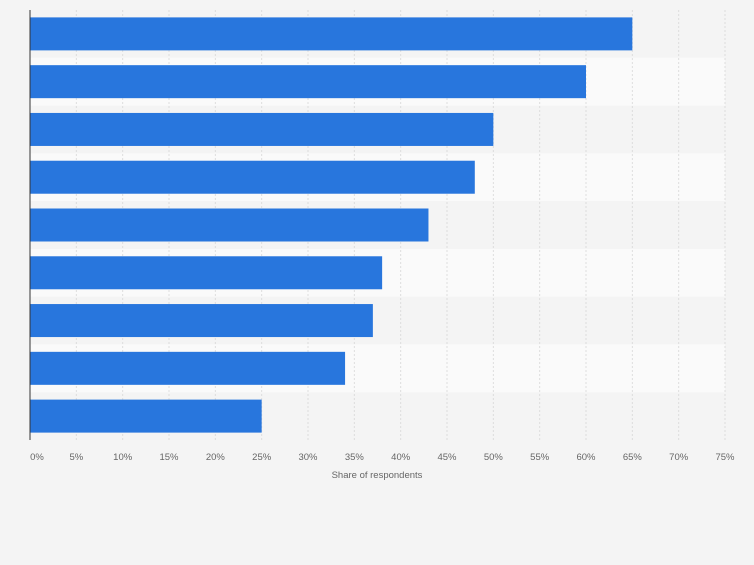  I want to click on x-tick-label: 10%, so click(123, 457).